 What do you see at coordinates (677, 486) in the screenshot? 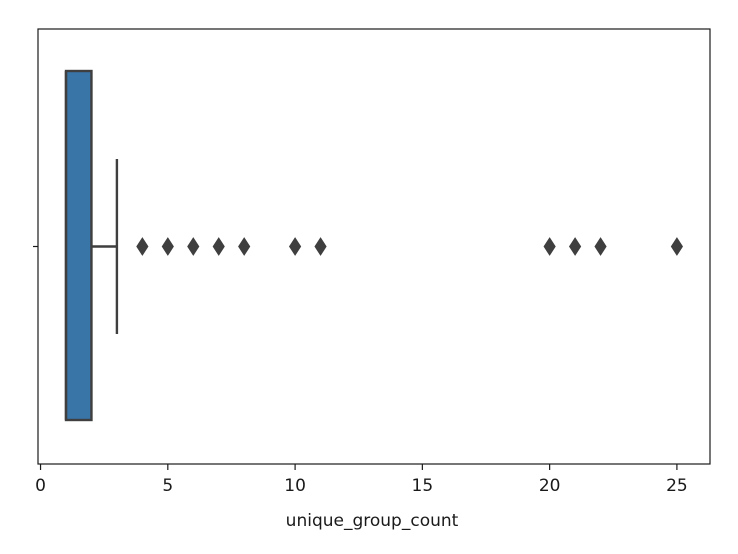
I see `x-tick-label: 25` at bounding box center [677, 486].